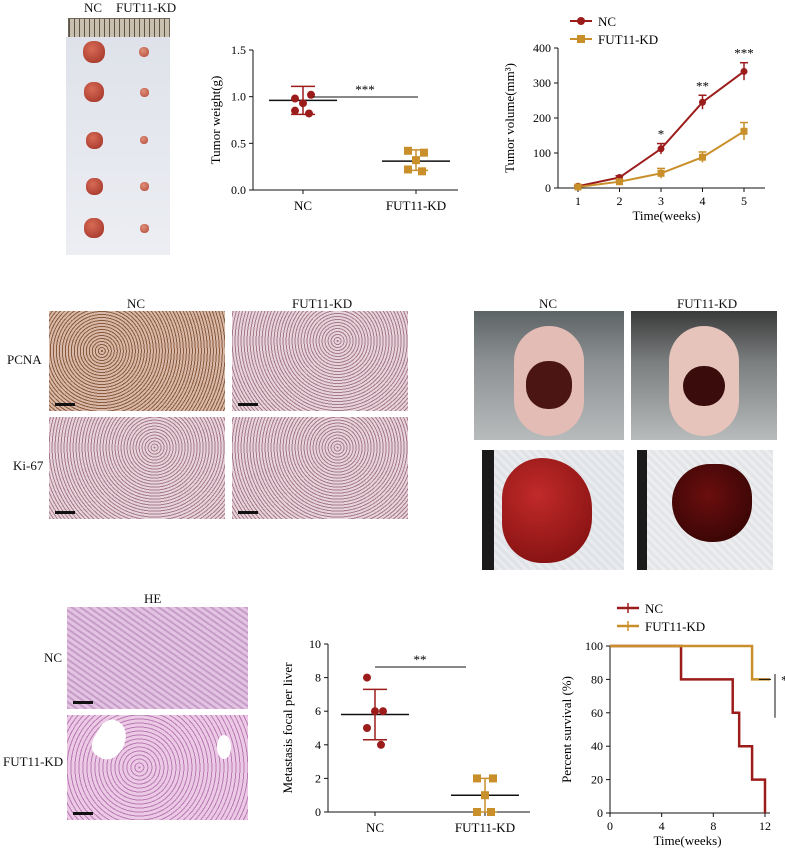  What do you see at coordinates (542, 48) in the screenshot?
I see `y-tick-label: 400` at bounding box center [542, 48].